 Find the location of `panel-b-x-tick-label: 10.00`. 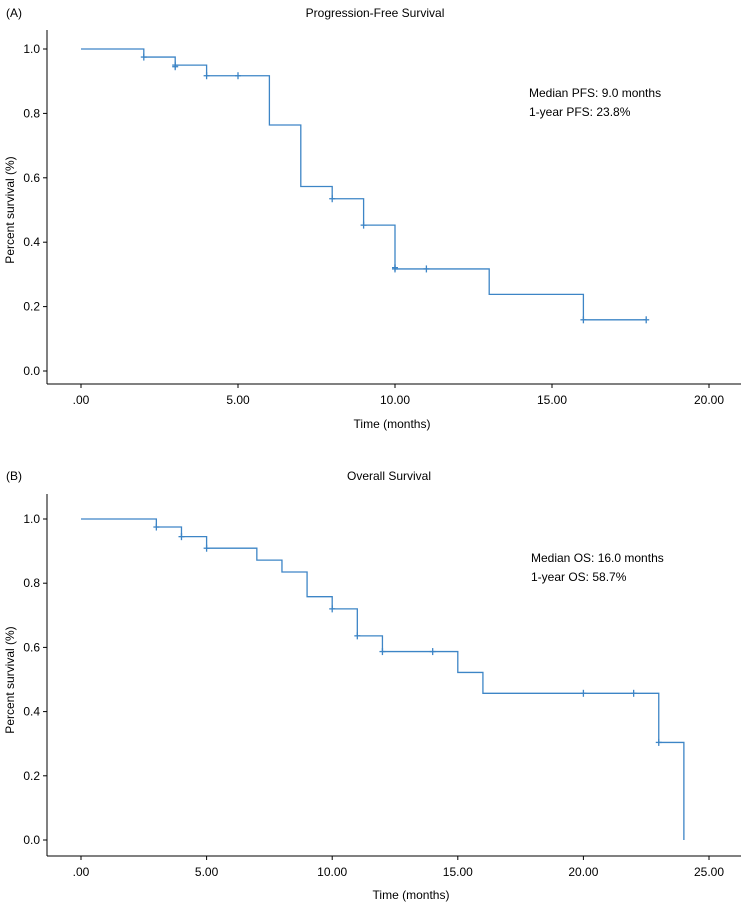

panel-b-x-tick-label: 10.00 is located at coordinates (332, 872).